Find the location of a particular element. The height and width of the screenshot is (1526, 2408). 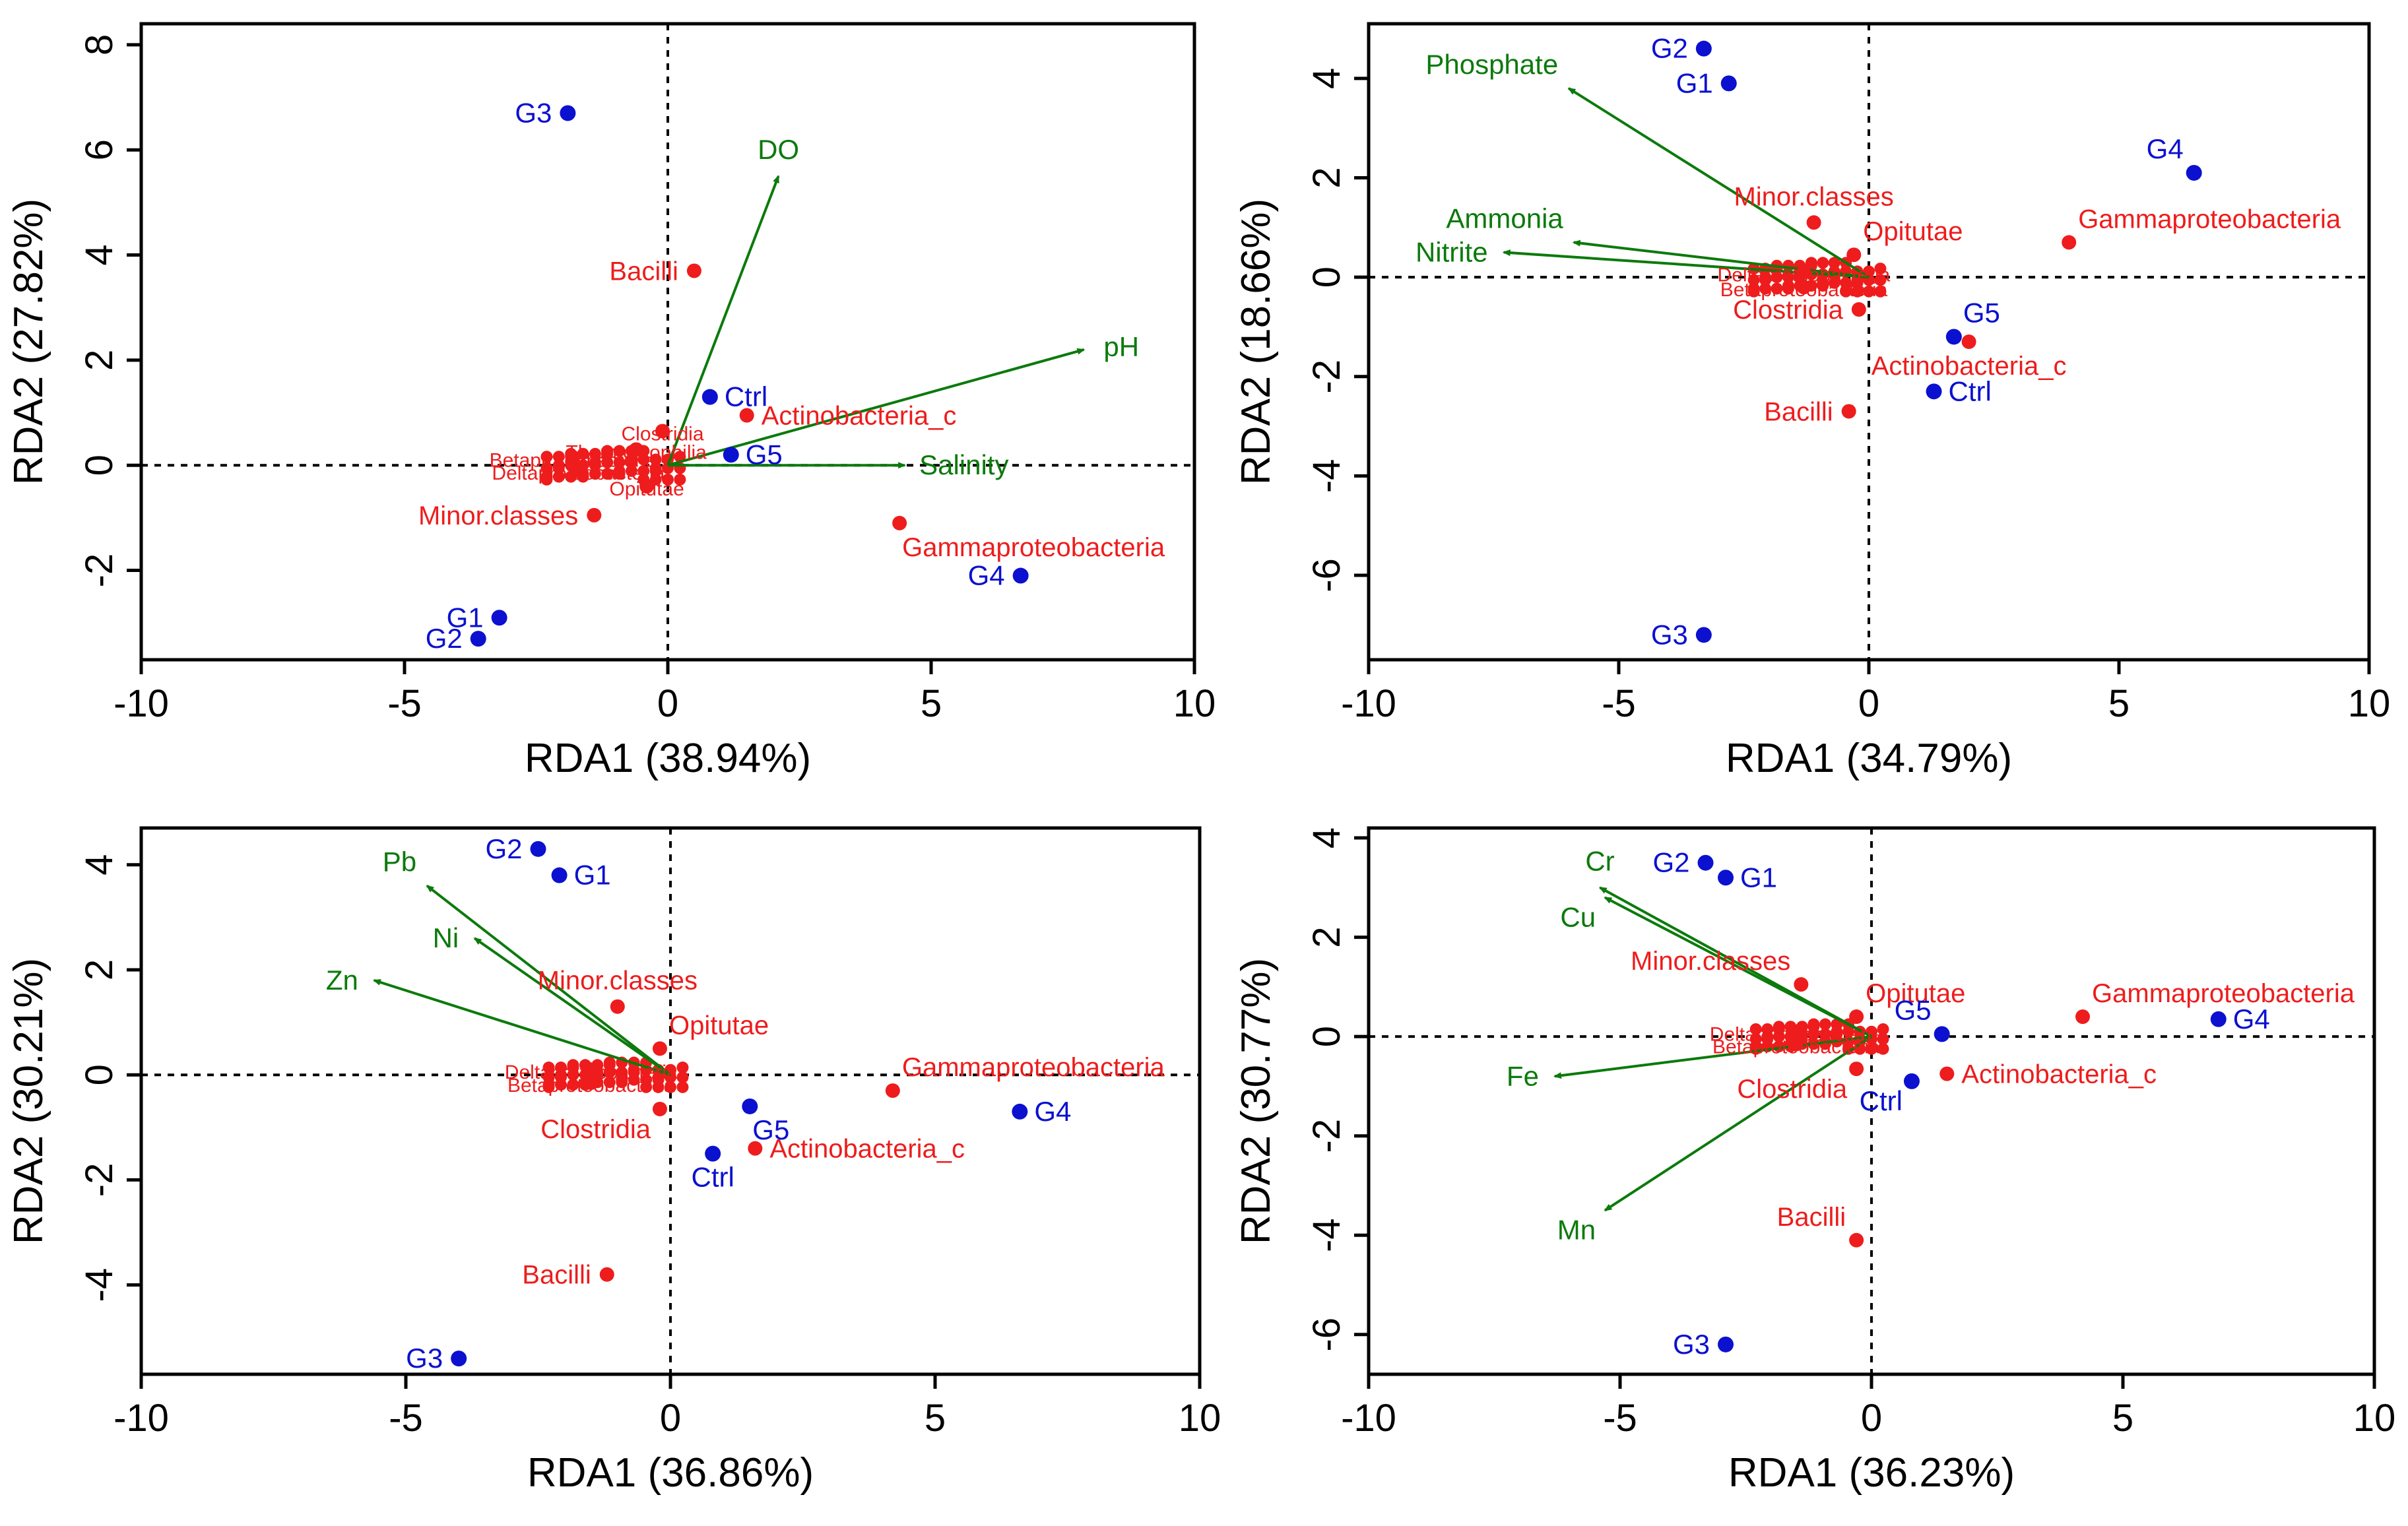

x-tick-label: 0 is located at coordinates (1871, 1418).